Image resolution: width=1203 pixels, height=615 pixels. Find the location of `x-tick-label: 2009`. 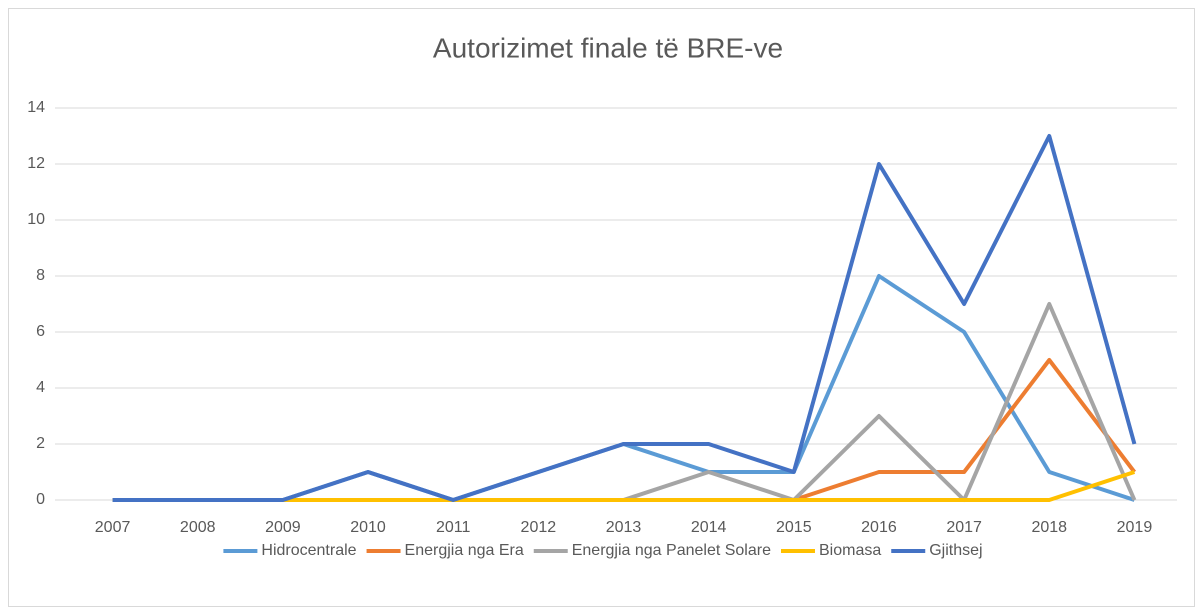

x-tick-label: 2009 is located at coordinates (283, 527).